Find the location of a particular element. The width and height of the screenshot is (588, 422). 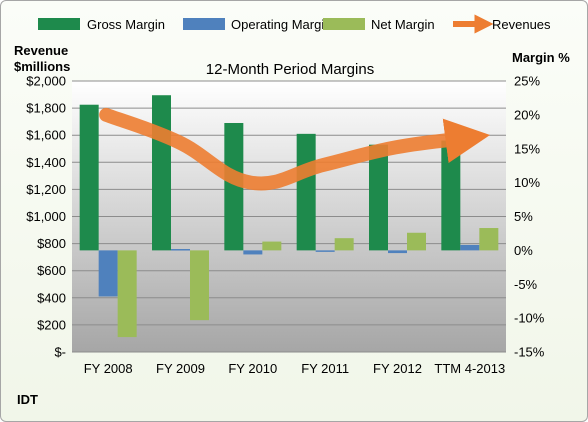

right-axis-label: Margin % is located at coordinates (541, 57).